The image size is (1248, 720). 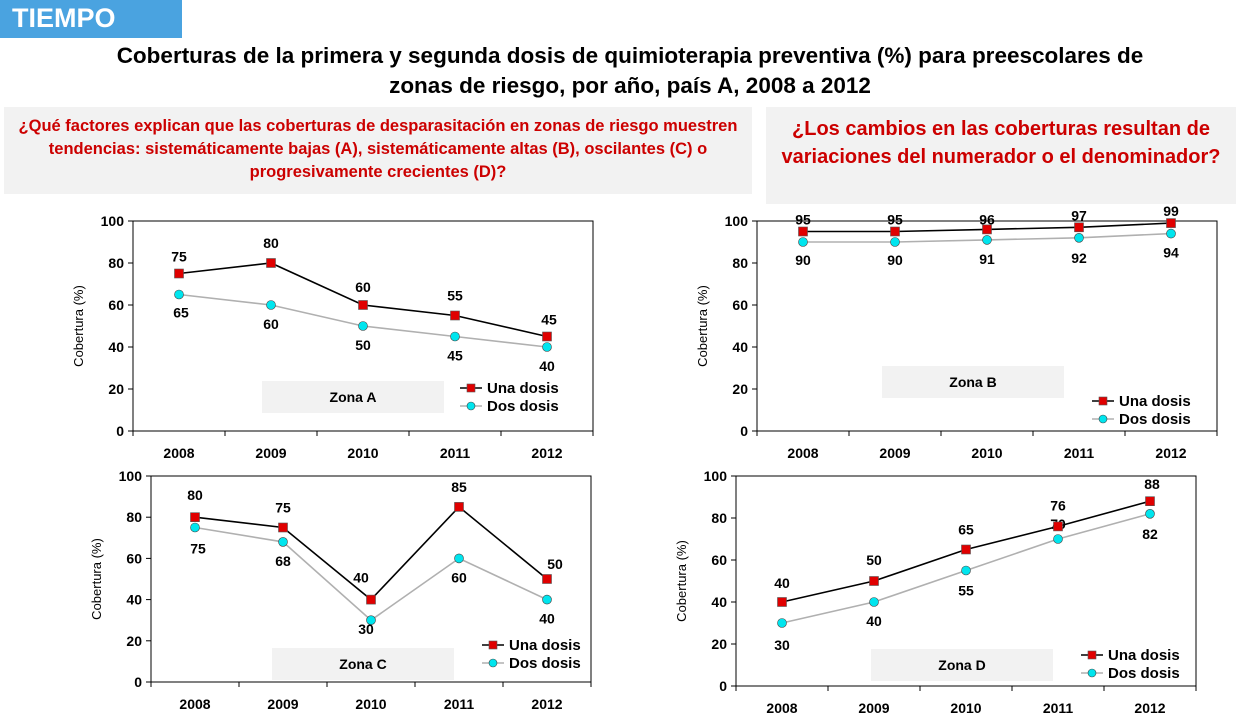 I want to click on data-label-una-dosis: 96, so click(x=987, y=219).